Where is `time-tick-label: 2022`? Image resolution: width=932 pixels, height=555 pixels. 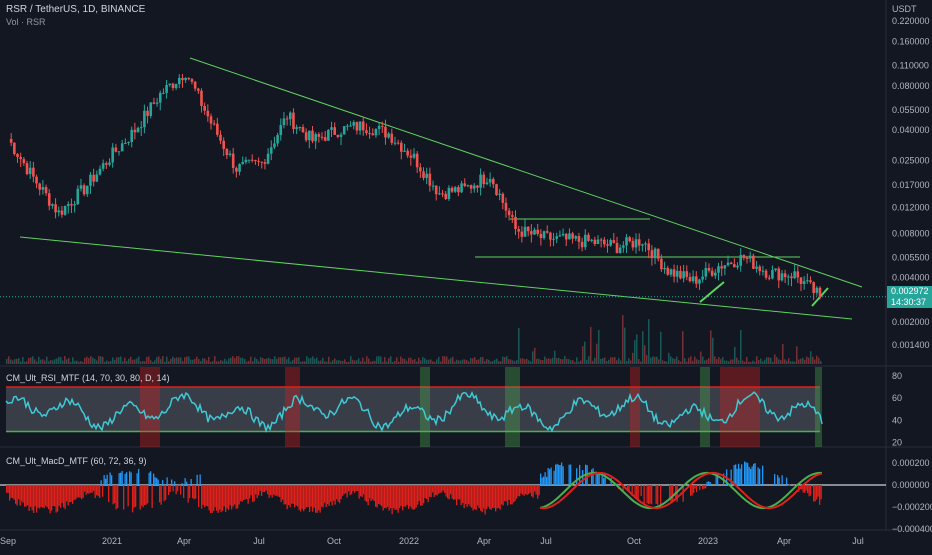 time-tick-label: 2022 is located at coordinates (409, 541).